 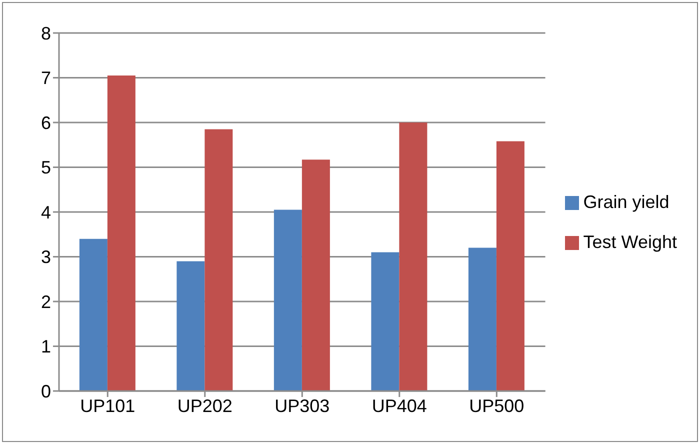 I want to click on y-tick-label: 6, so click(x=45, y=122).